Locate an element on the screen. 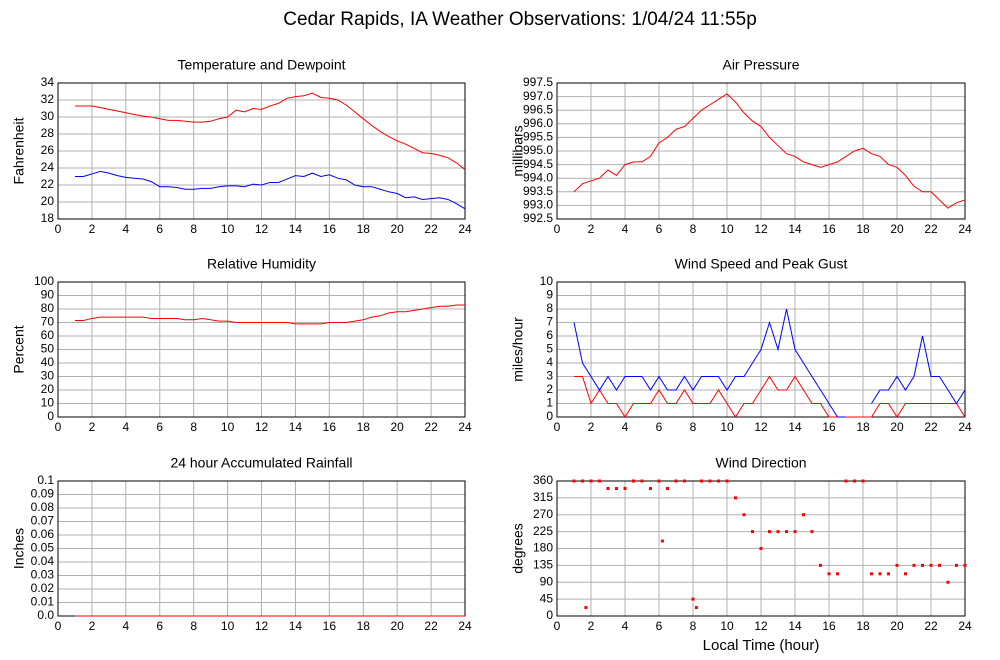 The width and height of the screenshot is (1000, 660). y-axis-label: Fahrenheit is located at coordinates (19, 150).